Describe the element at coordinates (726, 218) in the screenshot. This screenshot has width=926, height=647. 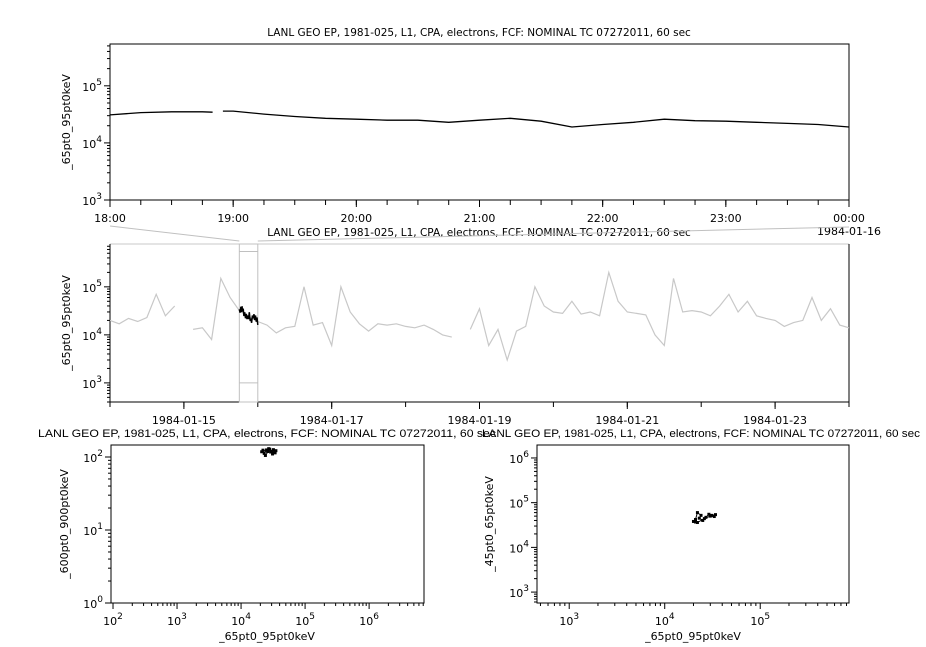
I see `top-x-tick-label: 23:00` at that location.